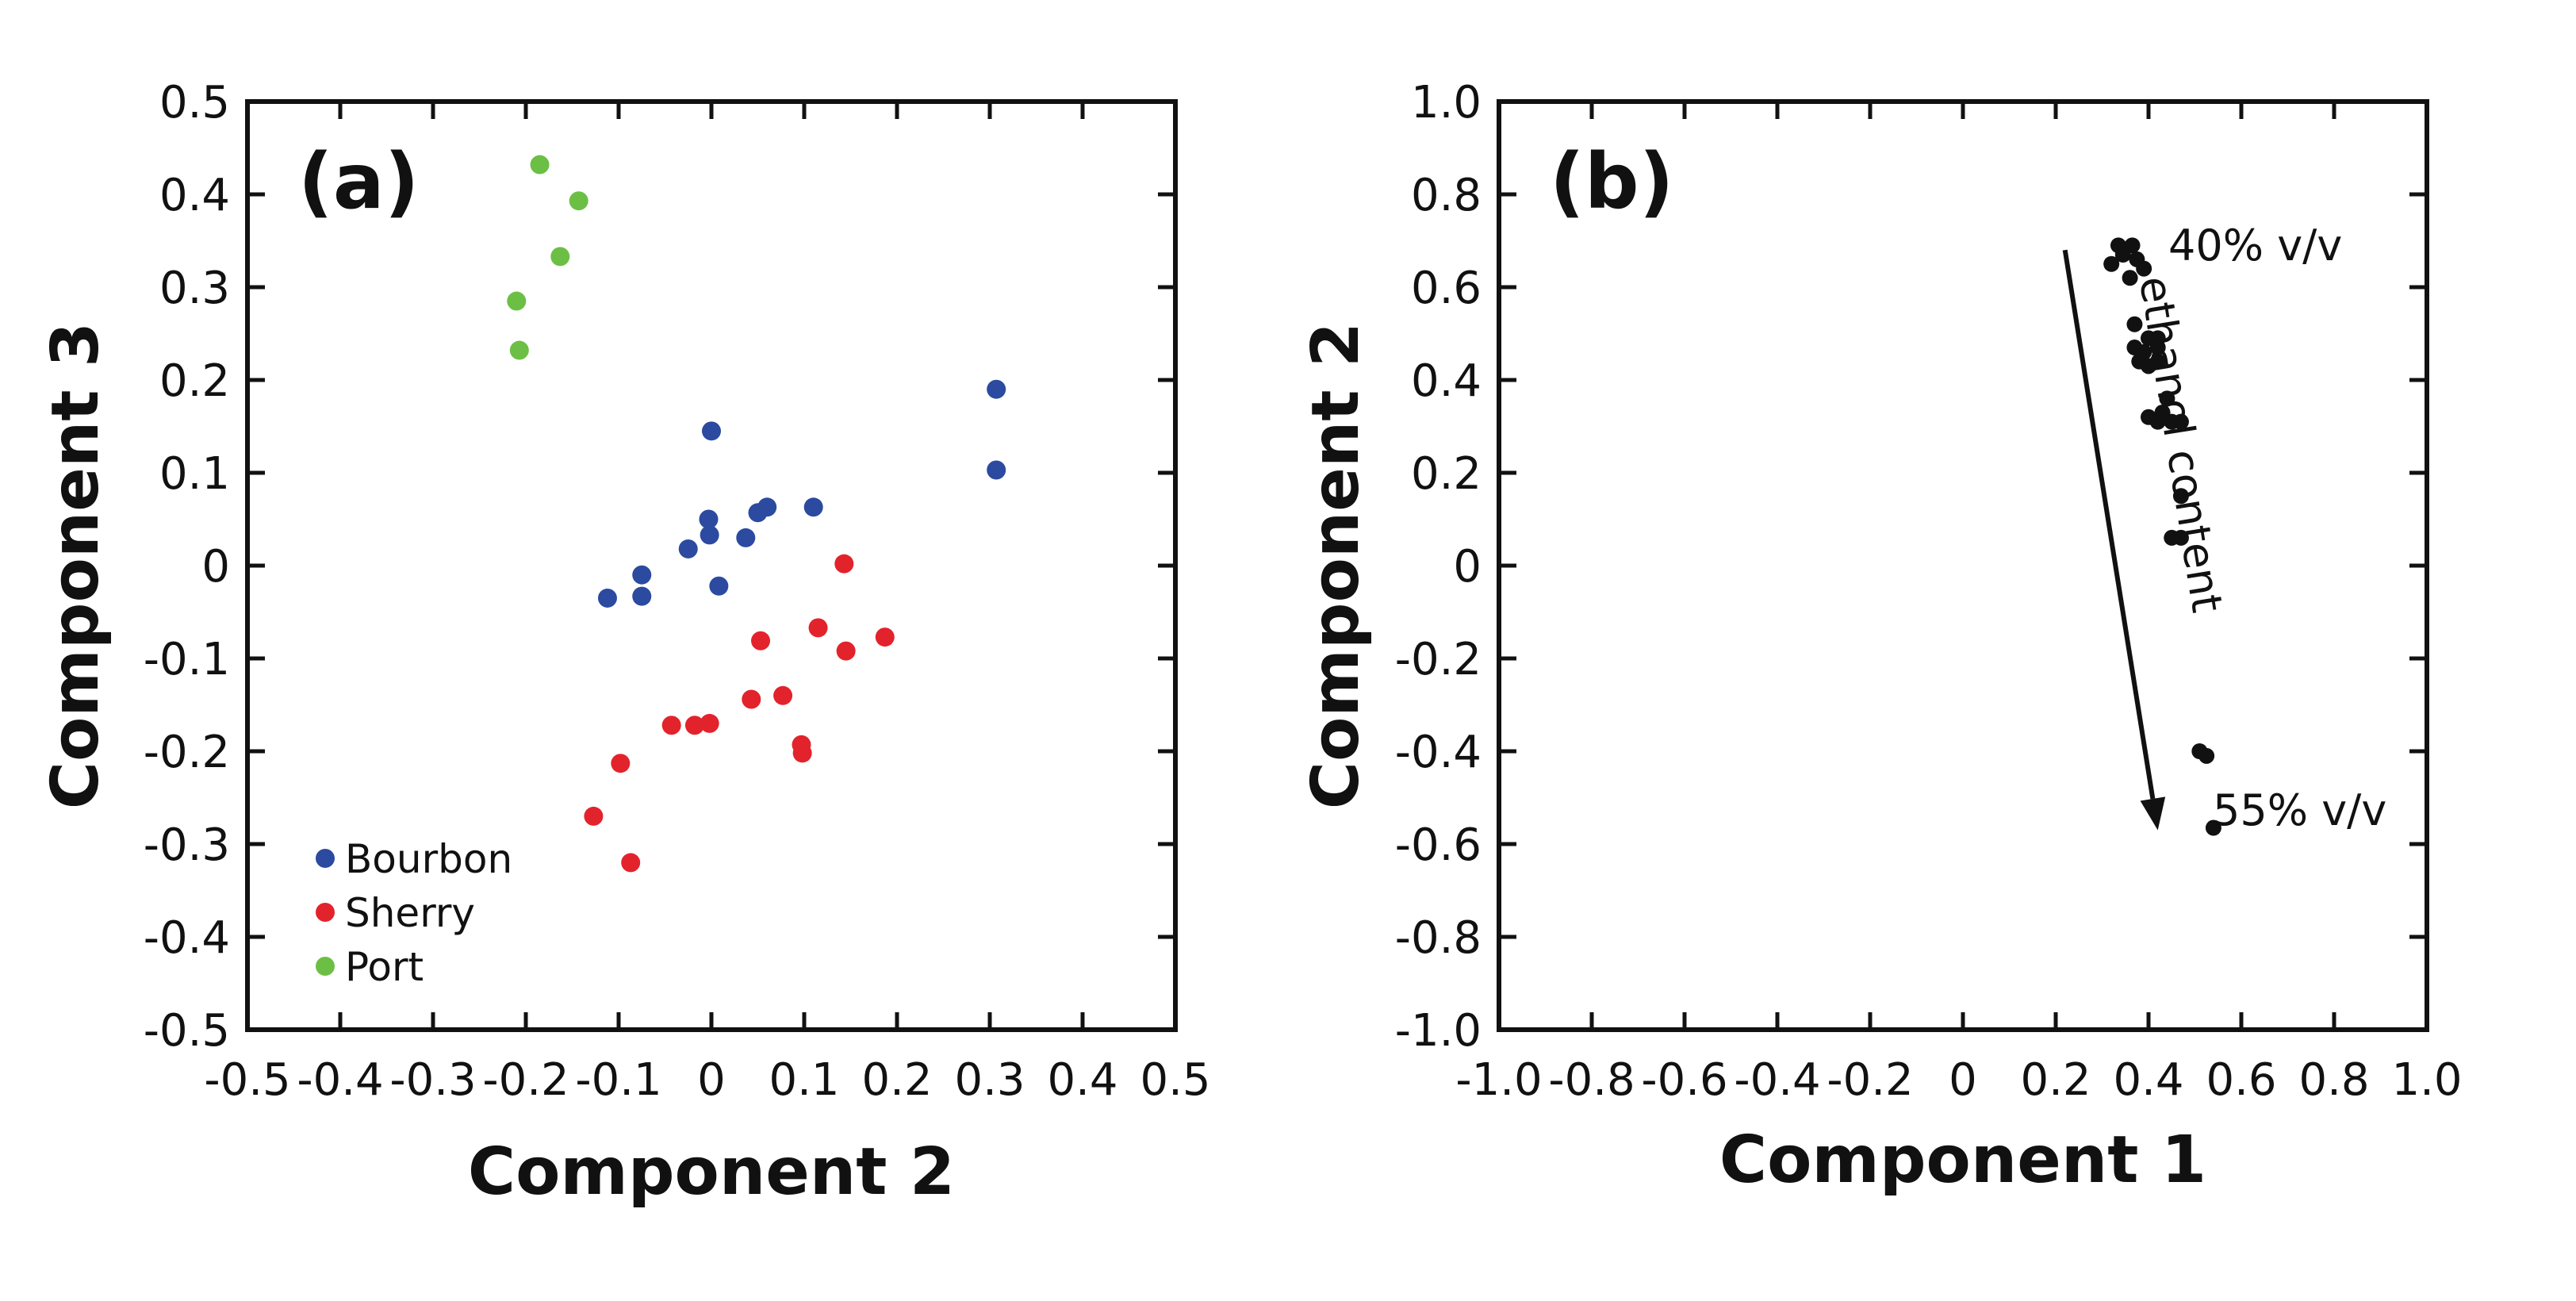  I want to click on panel-b-points, so click(2162, 536).